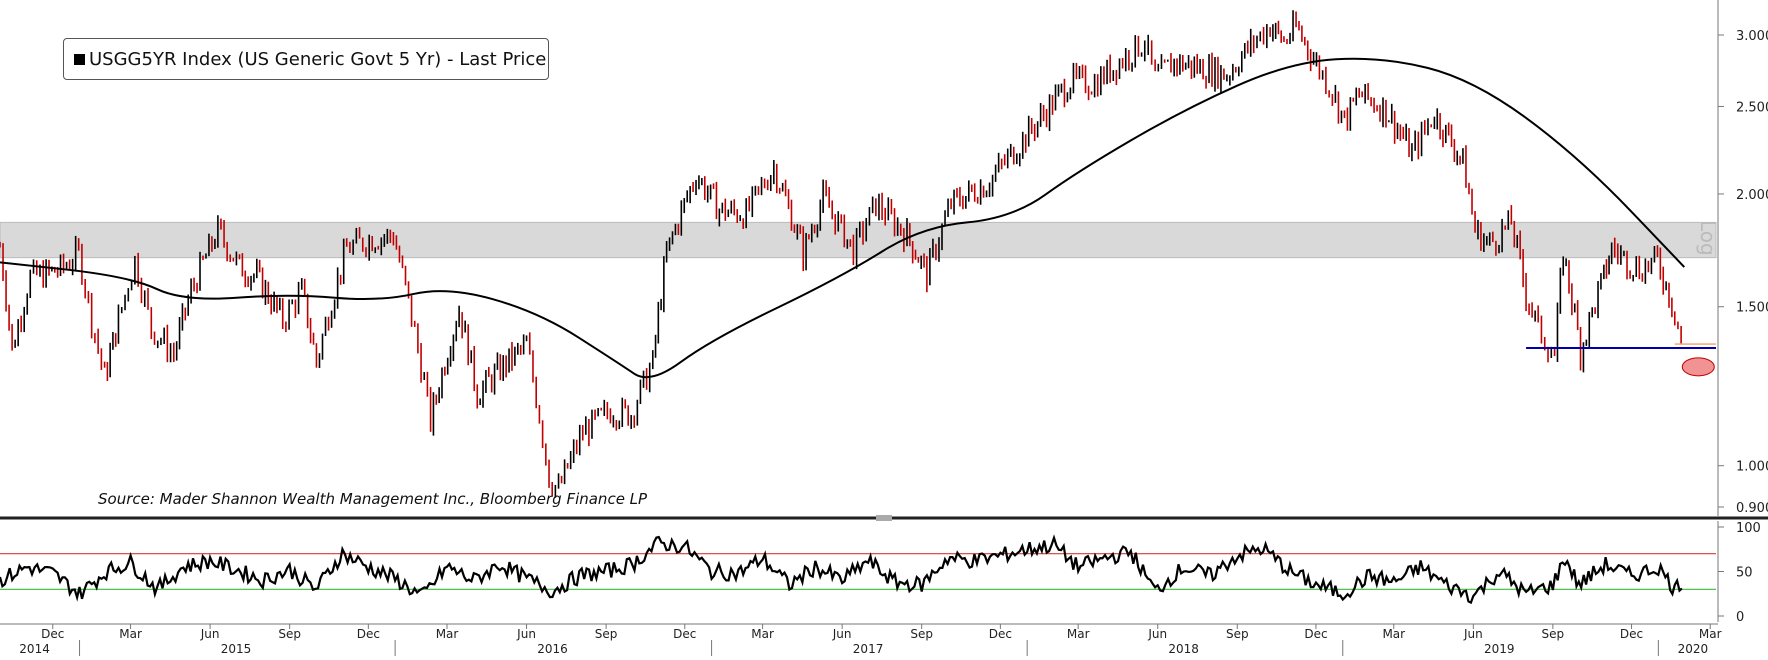  Describe the element at coordinates (1708, 238) in the screenshot. I see `log-scale-label: Log` at that location.